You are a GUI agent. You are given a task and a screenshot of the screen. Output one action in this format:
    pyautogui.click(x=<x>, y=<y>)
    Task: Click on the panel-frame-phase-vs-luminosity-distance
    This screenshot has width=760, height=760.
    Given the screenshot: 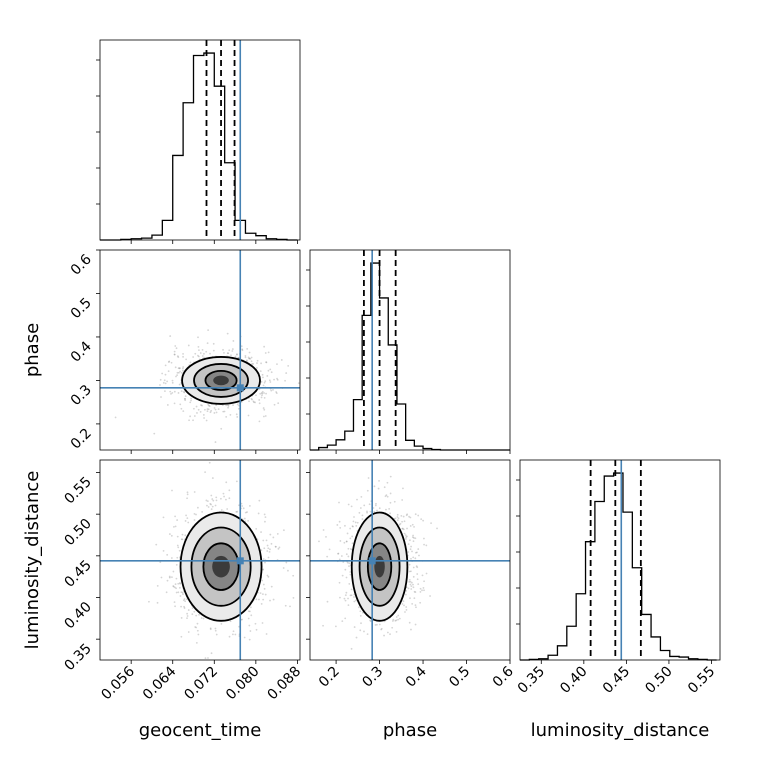 What is the action you would take?
    pyautogui.click(x=410, y=560)
    